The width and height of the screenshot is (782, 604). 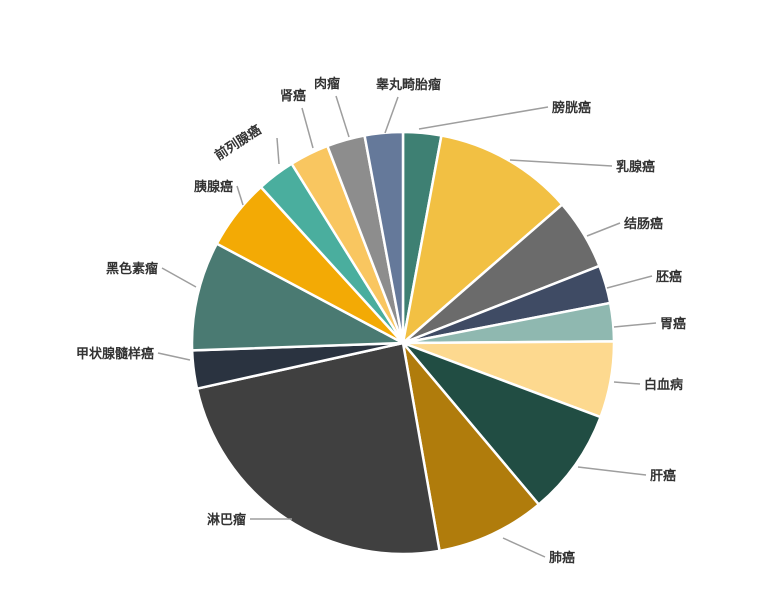 What do you see at coordinates (132, 269) in the screenshot?
I see `slice-label: 黑色素瘤` at bounding box center [132, 269].